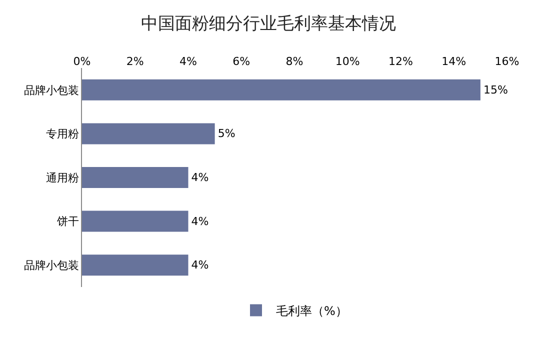  I want to click on x-tick-label: 2%, so click(135, 61).